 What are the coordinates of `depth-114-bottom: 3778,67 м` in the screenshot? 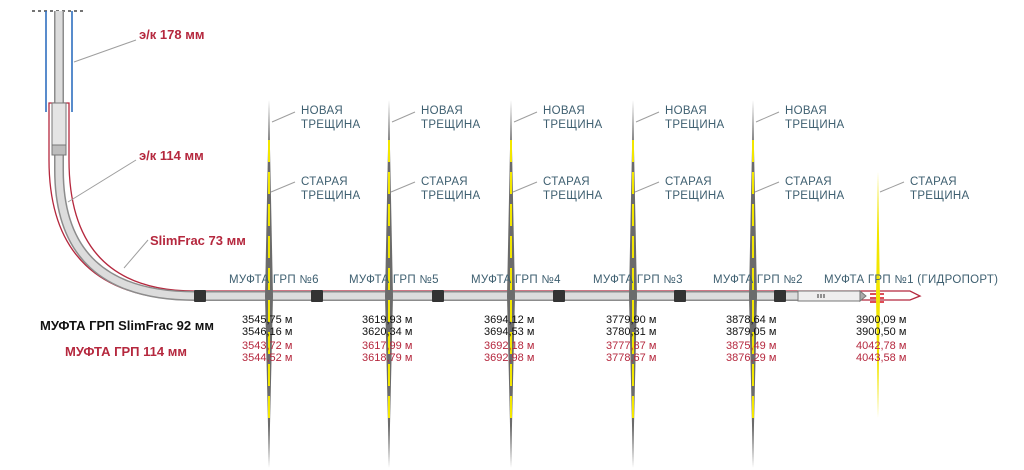 It's located at (631, 358).